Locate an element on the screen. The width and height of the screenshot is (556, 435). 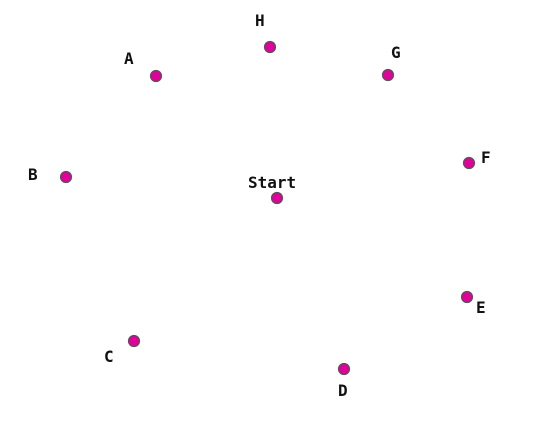
point-h: H is located at coordinates (266, 32).